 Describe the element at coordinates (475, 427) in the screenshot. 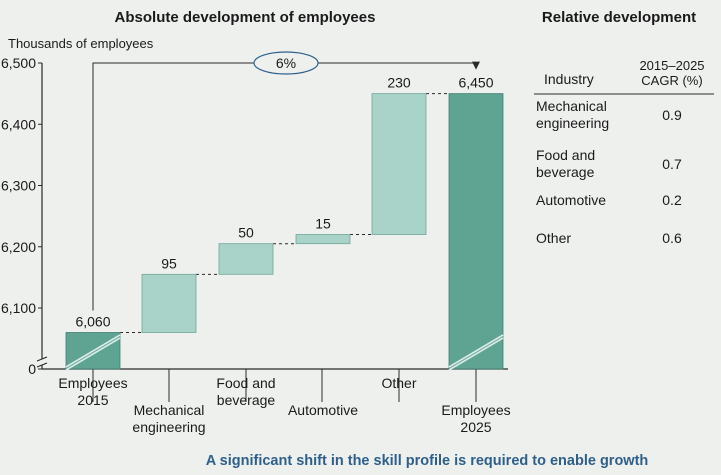

I see `x-tick-label: 2025` at that location.